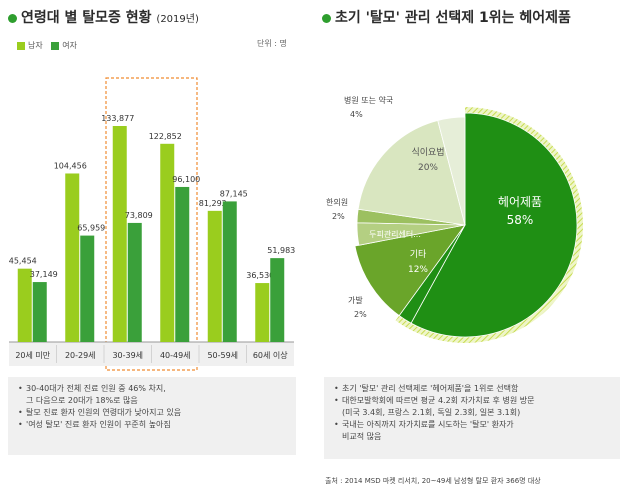 The image size is (630, 498). Describe the element at coordinates (186, 179) in the screenshot. I see `bar-value-label: 96,100` at that location.